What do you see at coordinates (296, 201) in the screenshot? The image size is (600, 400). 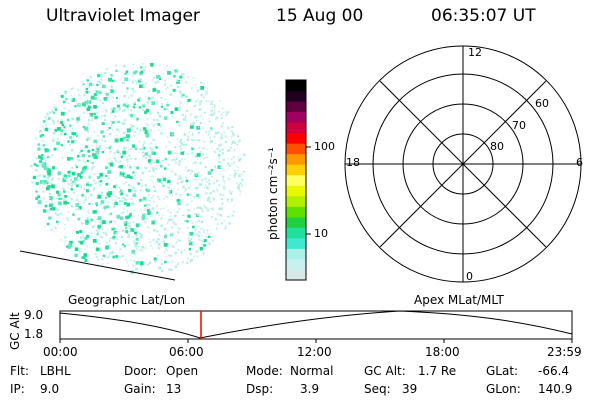 I see `colorbar-segment` at bounding box center [296, 201].